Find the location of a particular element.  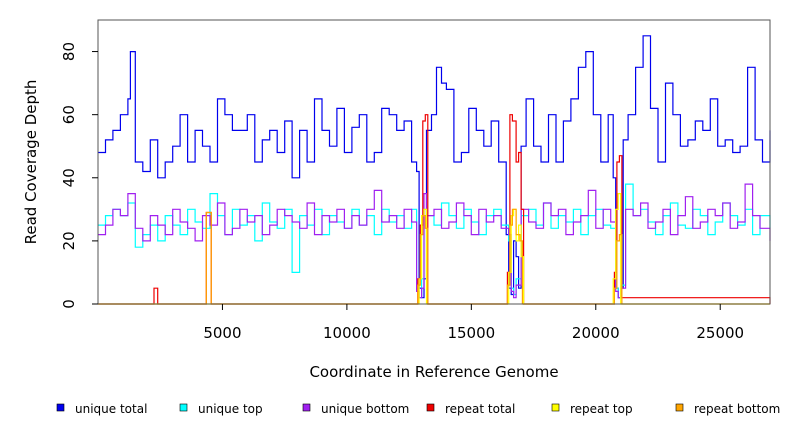

x-tick-label: 25000 is located at coordinates (720, 333).